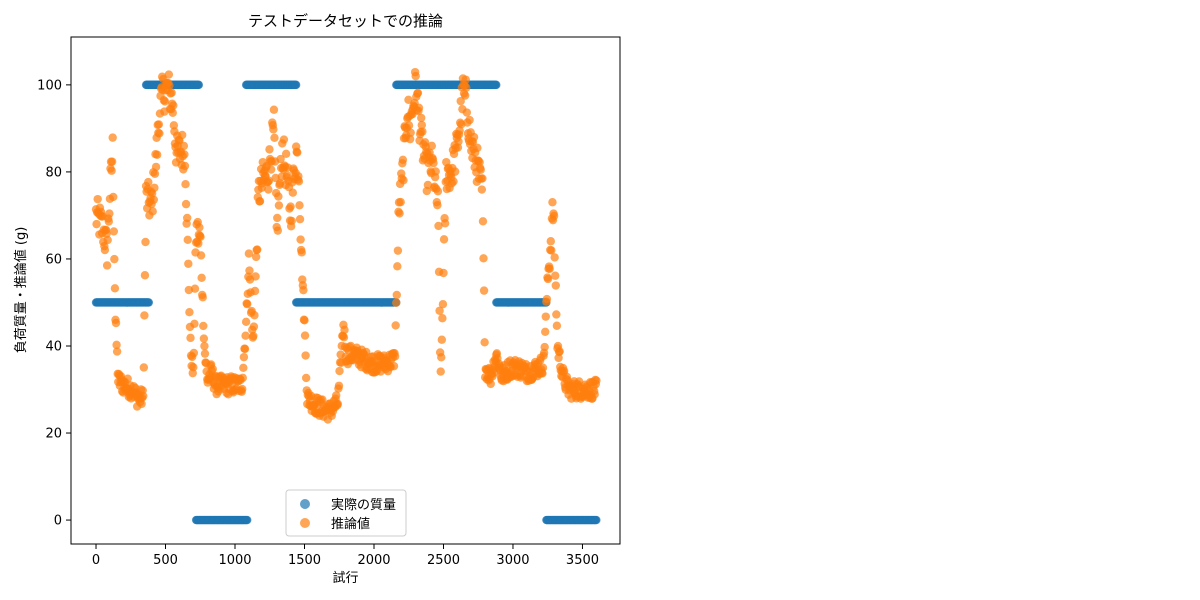 The width and height of the screenshot is (1200, 600). Describe the element at coordinates (165, 560) in the screenshot. I see `x-tick-label: 500` at that location.